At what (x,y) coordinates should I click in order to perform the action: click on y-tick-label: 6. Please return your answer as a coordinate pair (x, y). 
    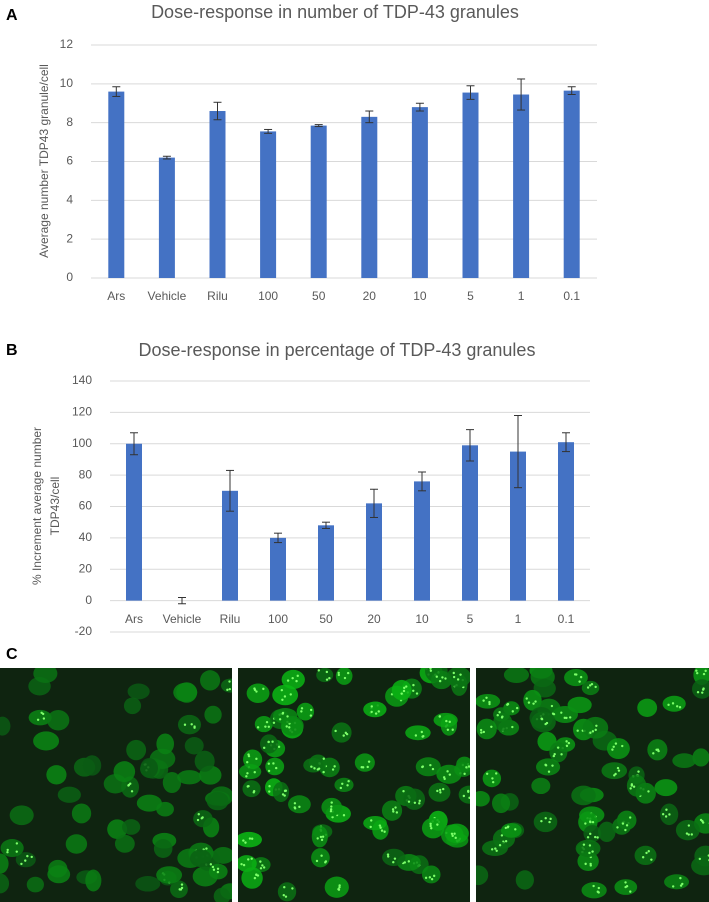
    Looking at the image, I should click on (69, 161).